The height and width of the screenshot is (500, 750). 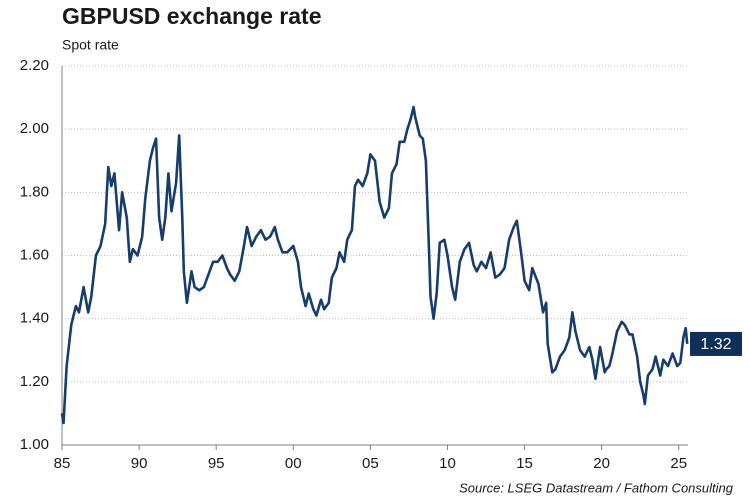 I want to click on x-tick-label: 85, so click(x=62, y=463).